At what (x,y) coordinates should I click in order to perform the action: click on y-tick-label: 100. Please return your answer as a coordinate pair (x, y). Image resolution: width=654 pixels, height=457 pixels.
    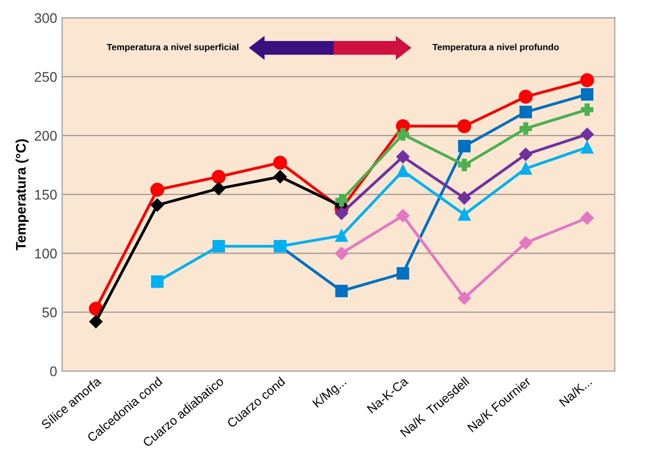
    Looking at the image, I should click on (46, 253).